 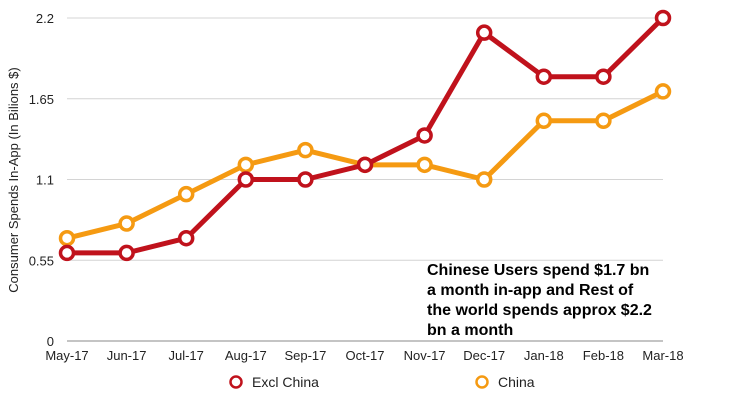 I want to click on legend-label-excl-china: Excl China, so click(x=285, y=382).